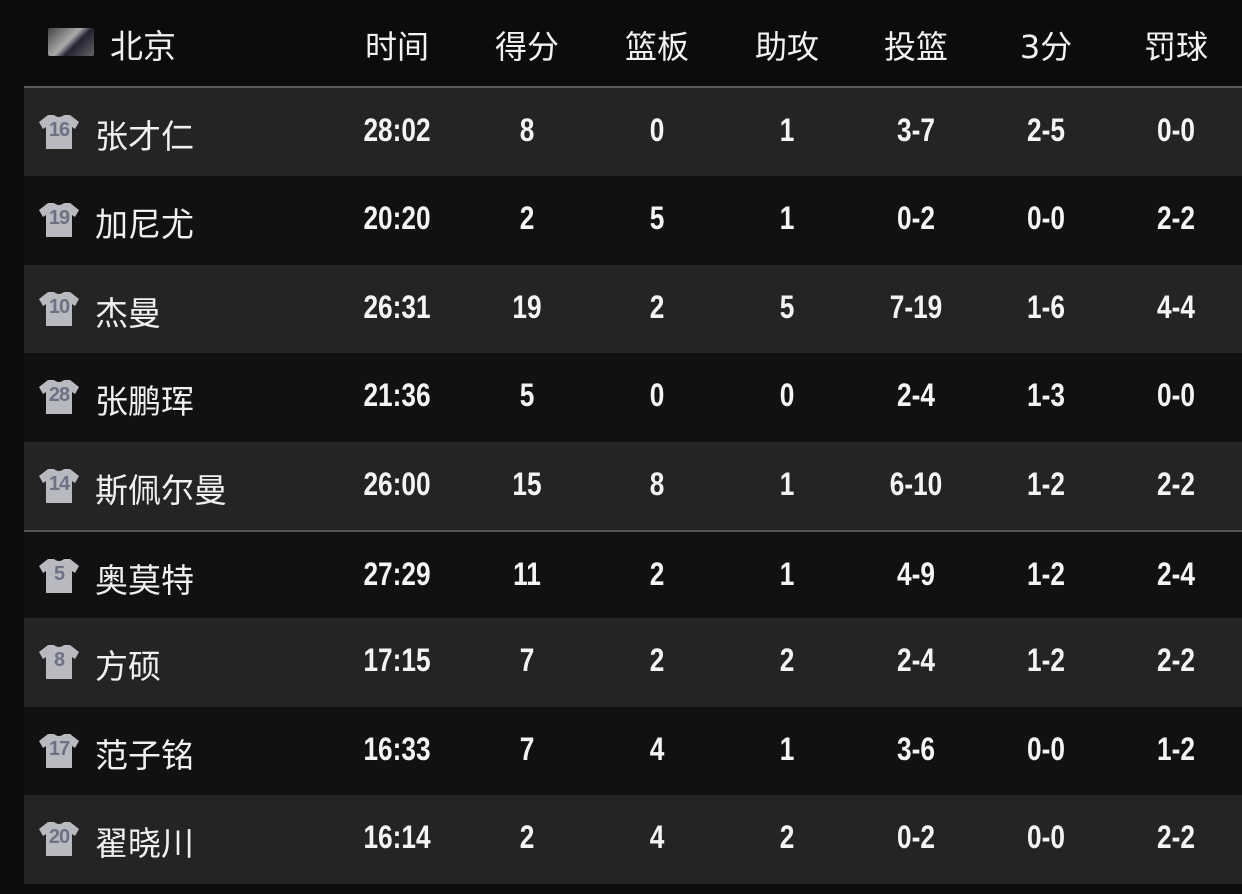  What do you see at coordinates (397, 660) in the screenshot?
I see `stat-minutes: 17:15` at bounding box center [397, 660].